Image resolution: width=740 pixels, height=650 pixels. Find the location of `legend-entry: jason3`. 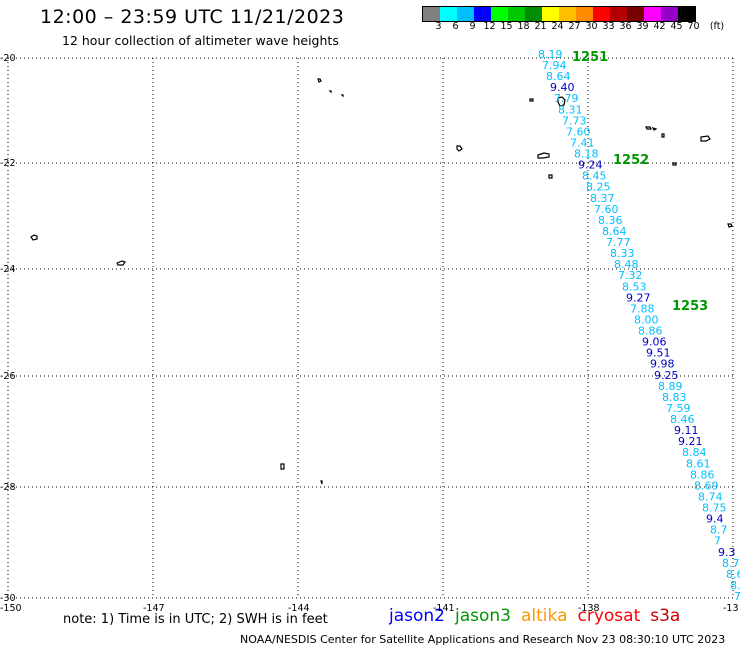

legend-entry: jason3 is located at coordinates (483, 616).